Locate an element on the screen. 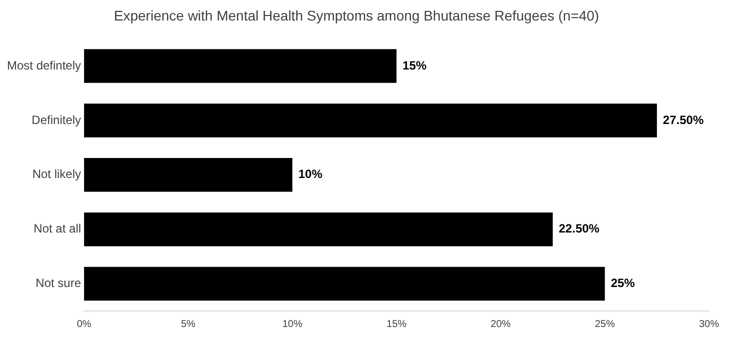 This screenshot has width=749, height=337. data-label: 25% is located at coordinates (623, 283).